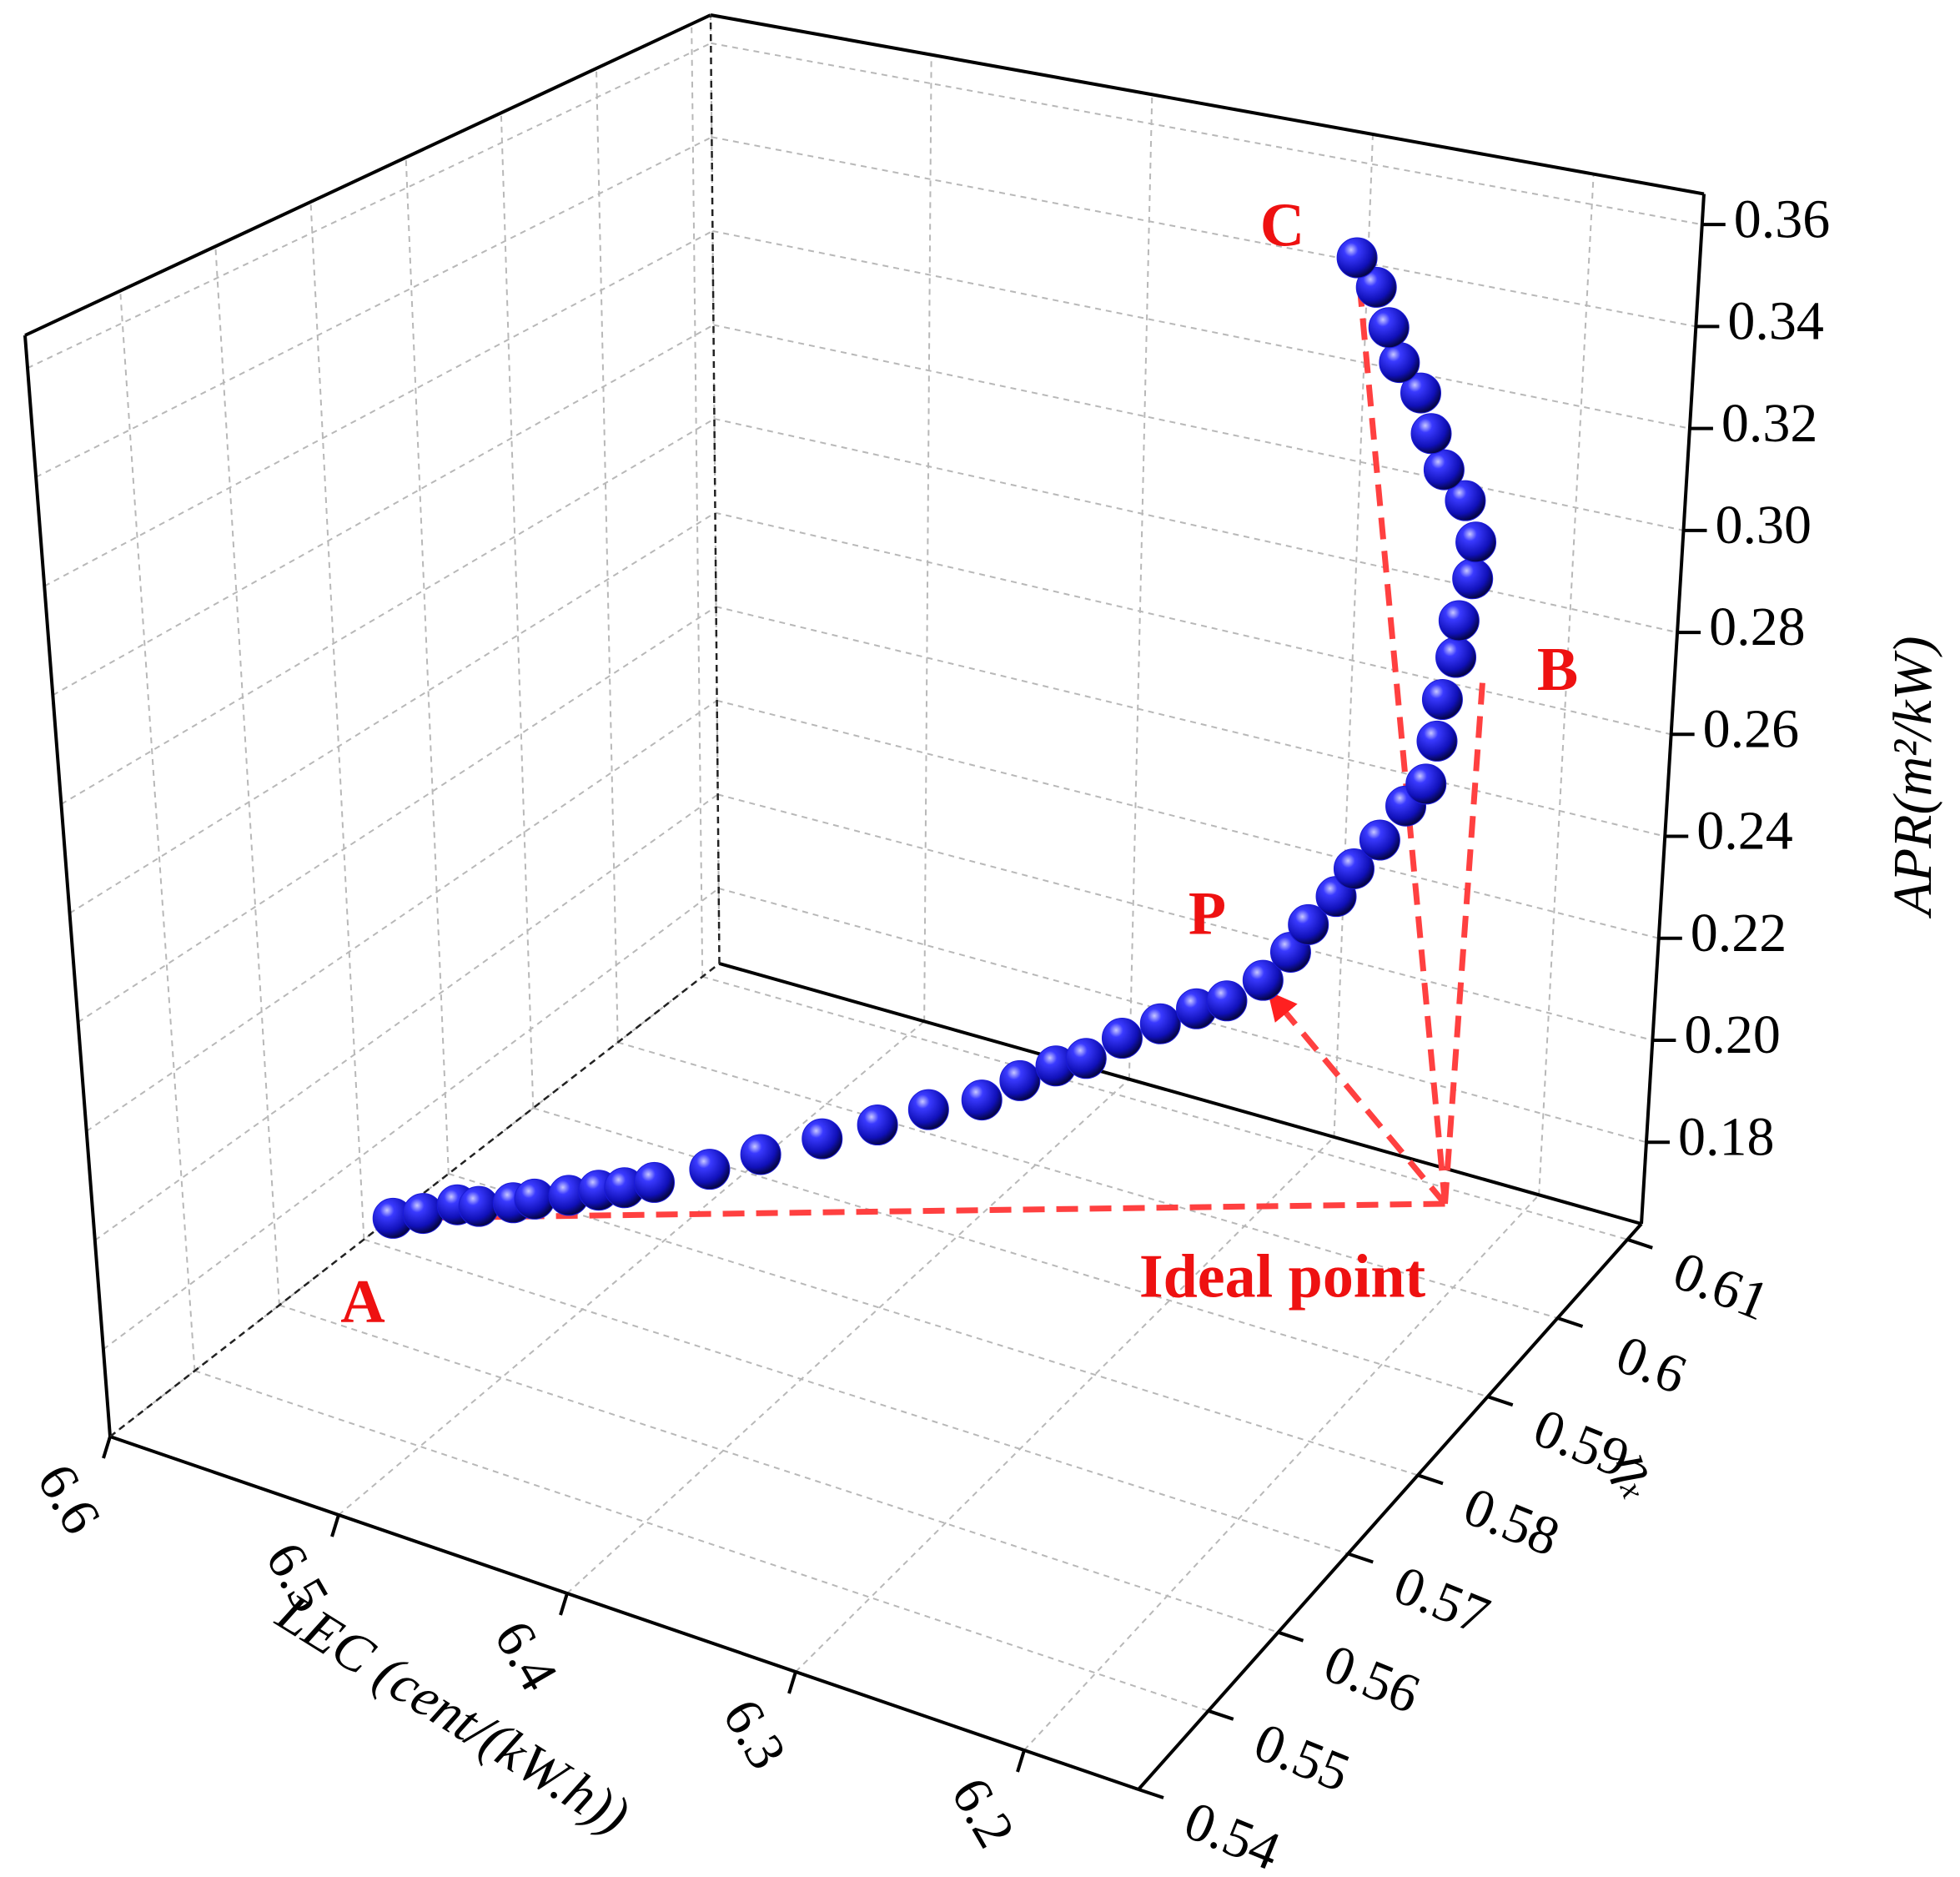 This screenshot has width=1960, height=1877. What do you see at coordinates (982, 1813) in the screenshot?
I see `x-tick-label: 6.2` at bounding box center [982, 1813].